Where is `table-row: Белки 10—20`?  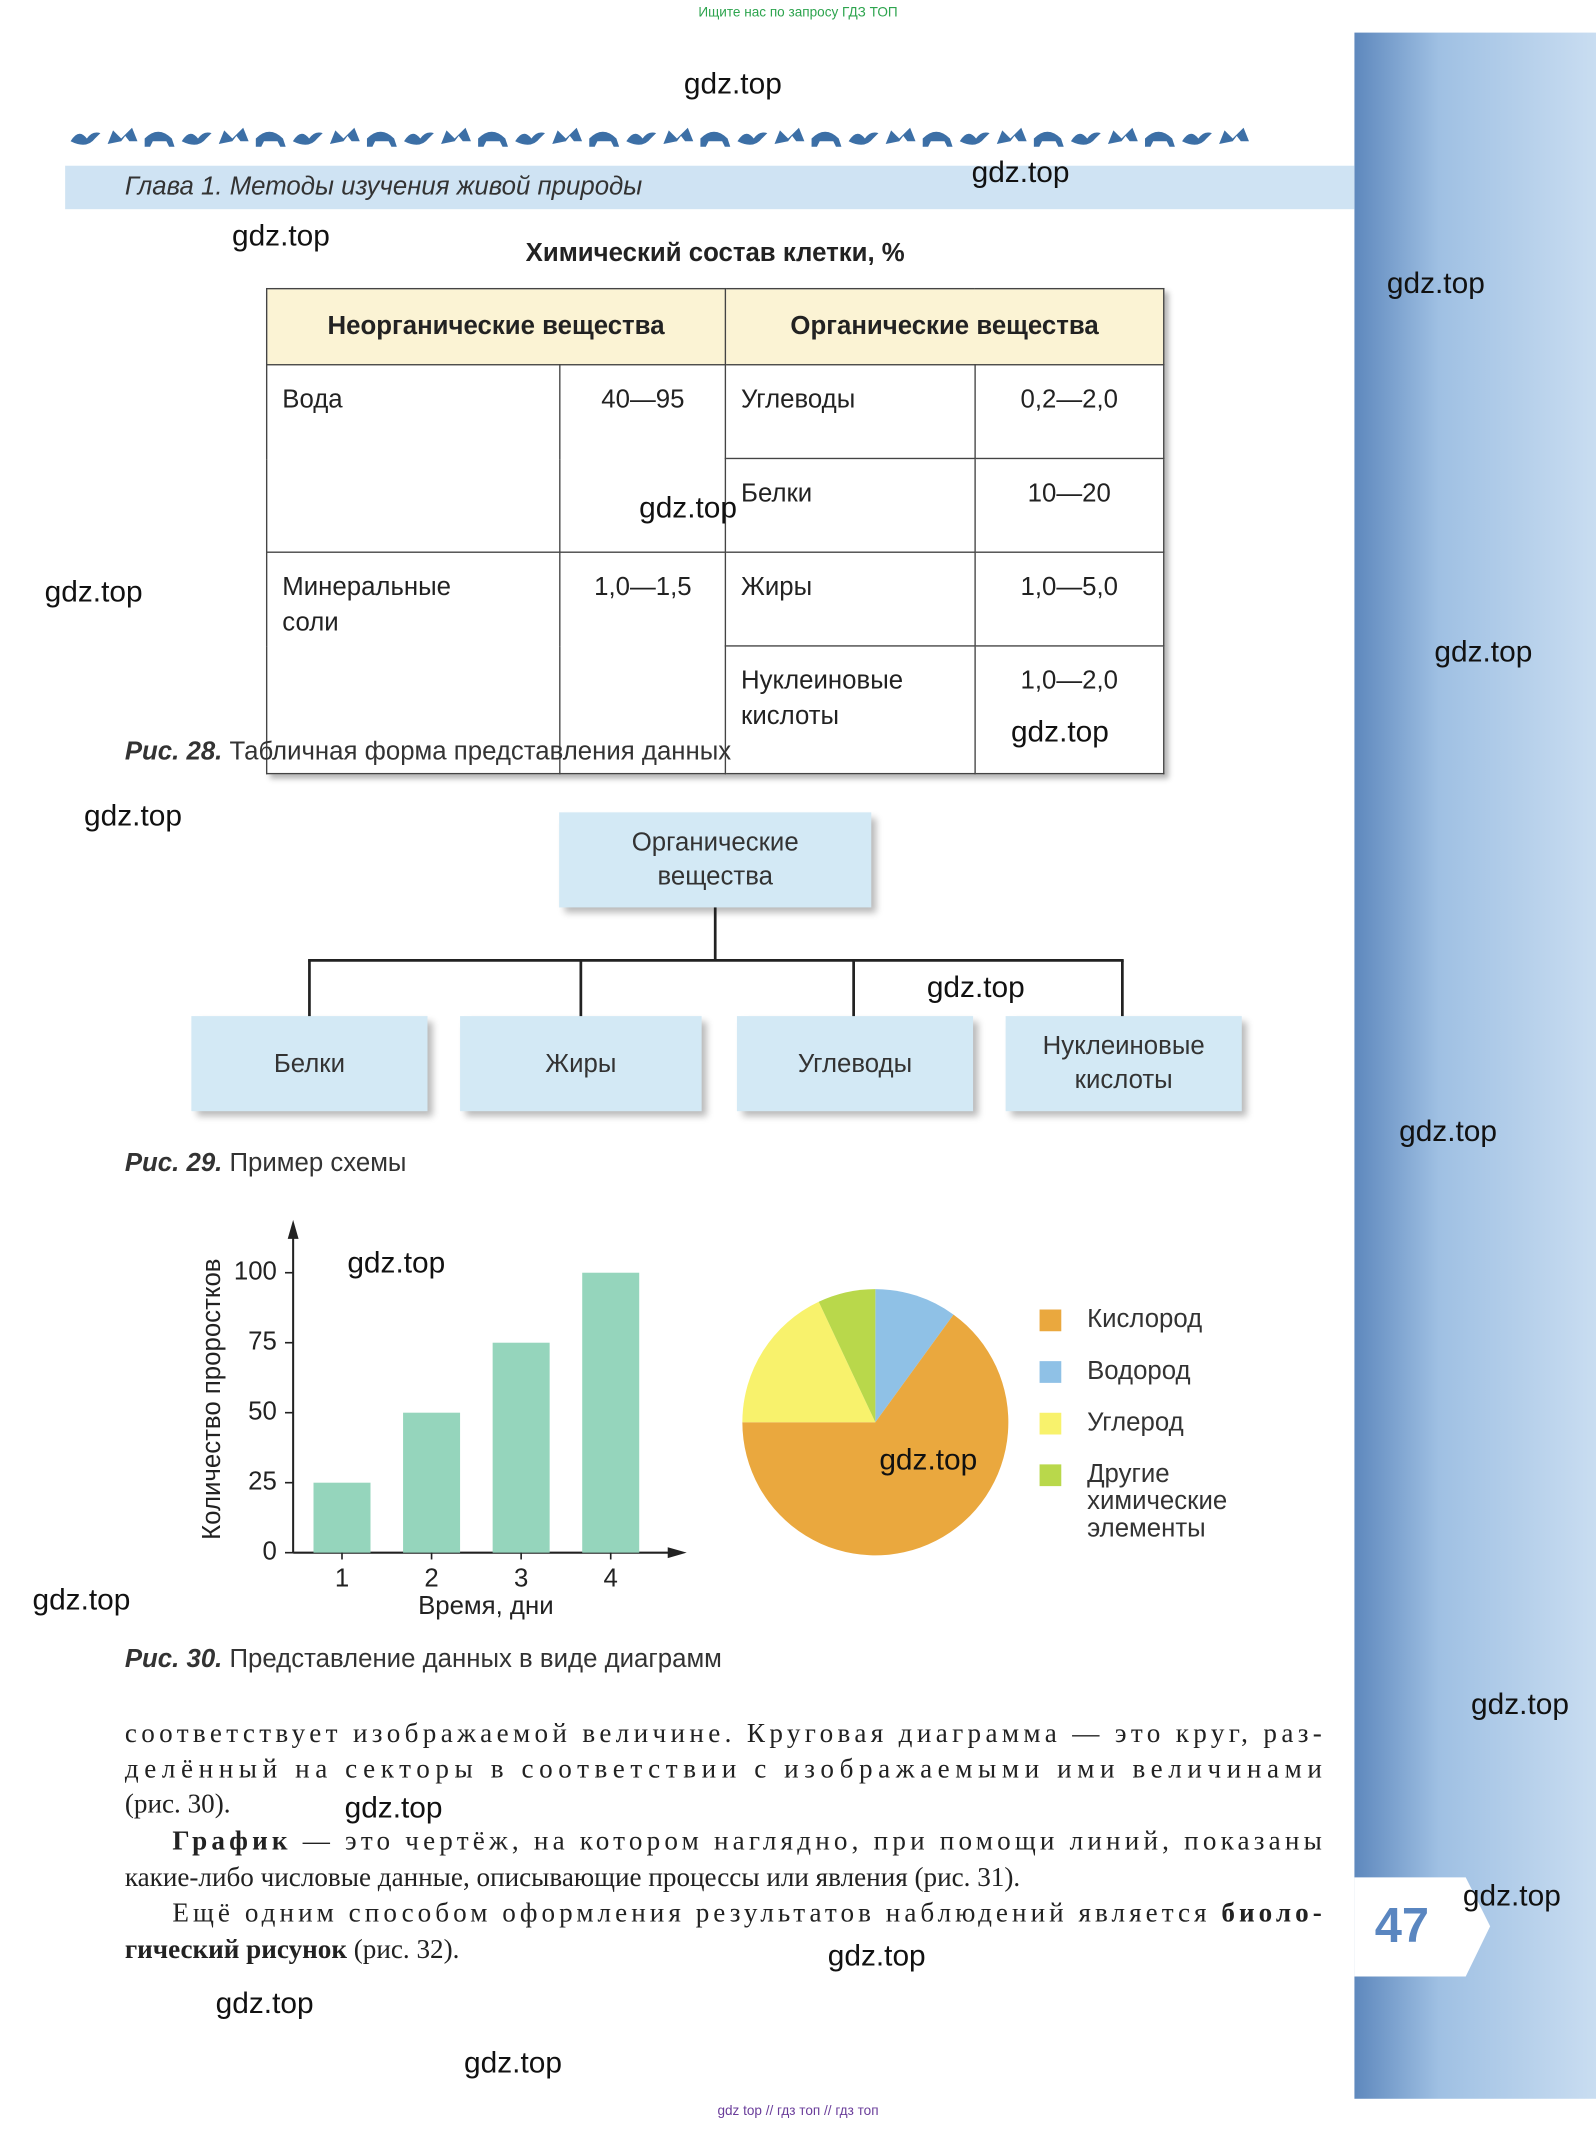 table-row: Белки 10—20 is located at coordinates (716, 505).